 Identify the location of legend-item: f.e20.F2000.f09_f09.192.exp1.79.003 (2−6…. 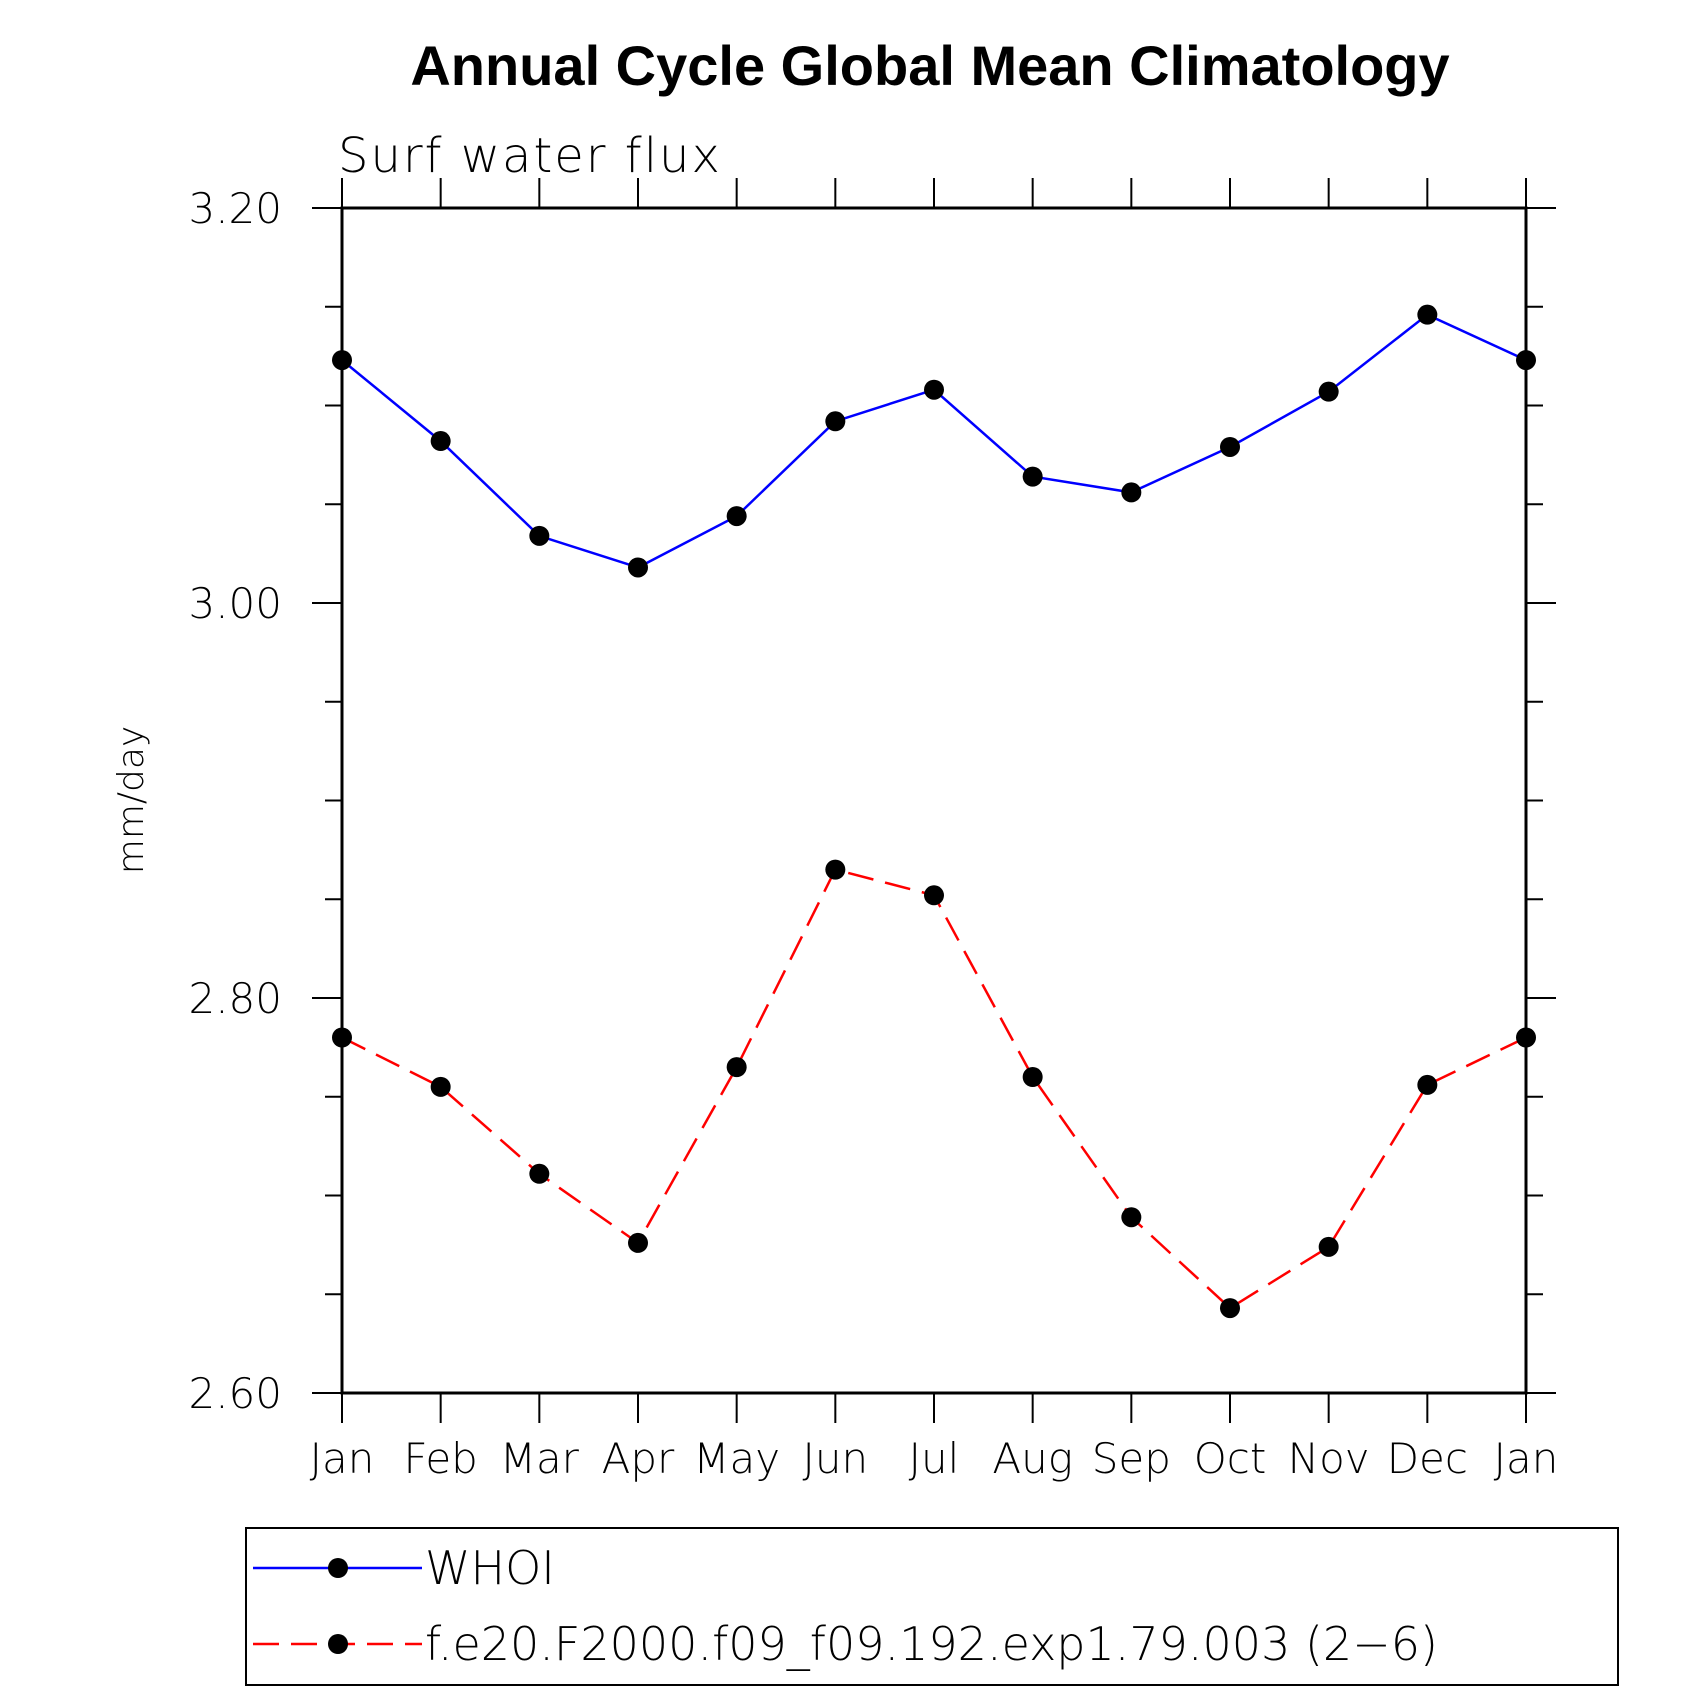
(845, 1644).